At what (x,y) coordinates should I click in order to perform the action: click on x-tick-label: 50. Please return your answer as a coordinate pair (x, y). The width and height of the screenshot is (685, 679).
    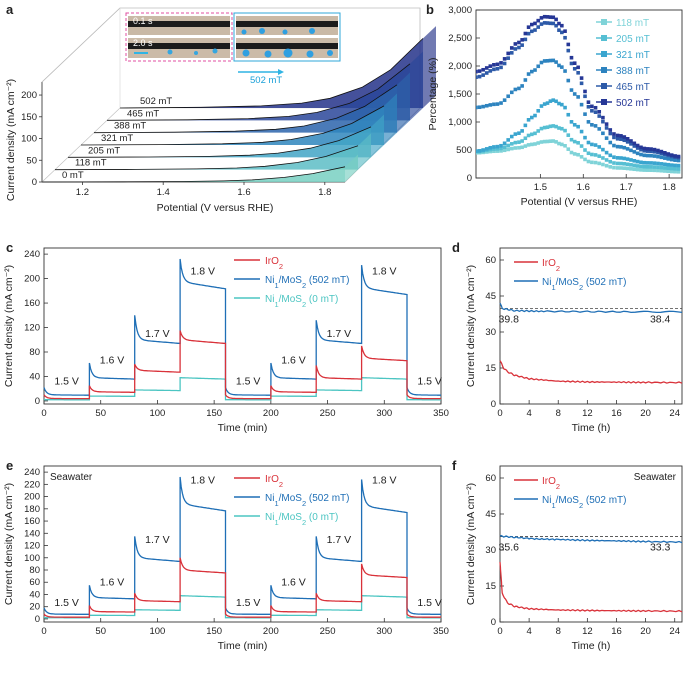
    Looking at the image, I should click on (100, 413).